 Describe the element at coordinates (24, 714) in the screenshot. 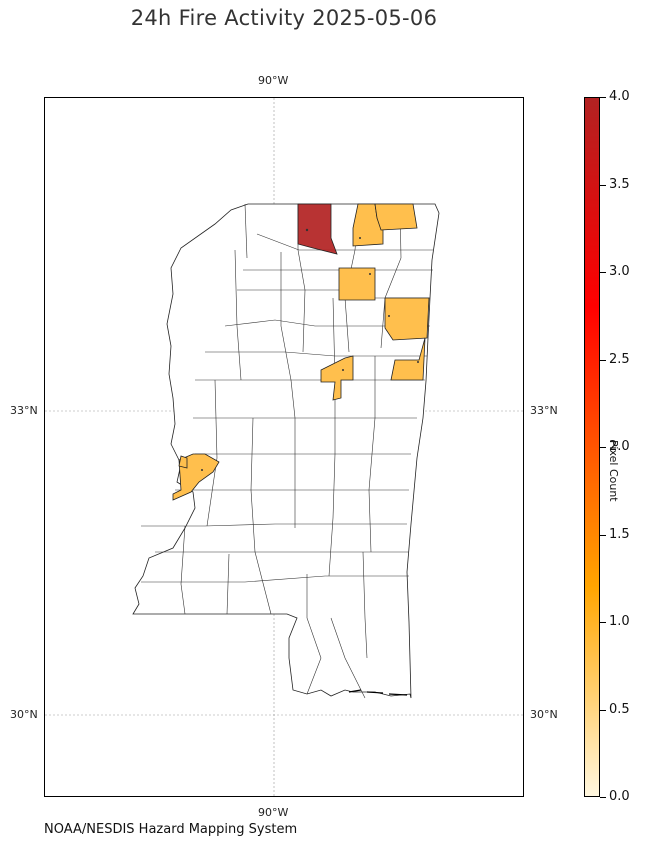

I see `lat-label-30-left: 30°N` at that location.